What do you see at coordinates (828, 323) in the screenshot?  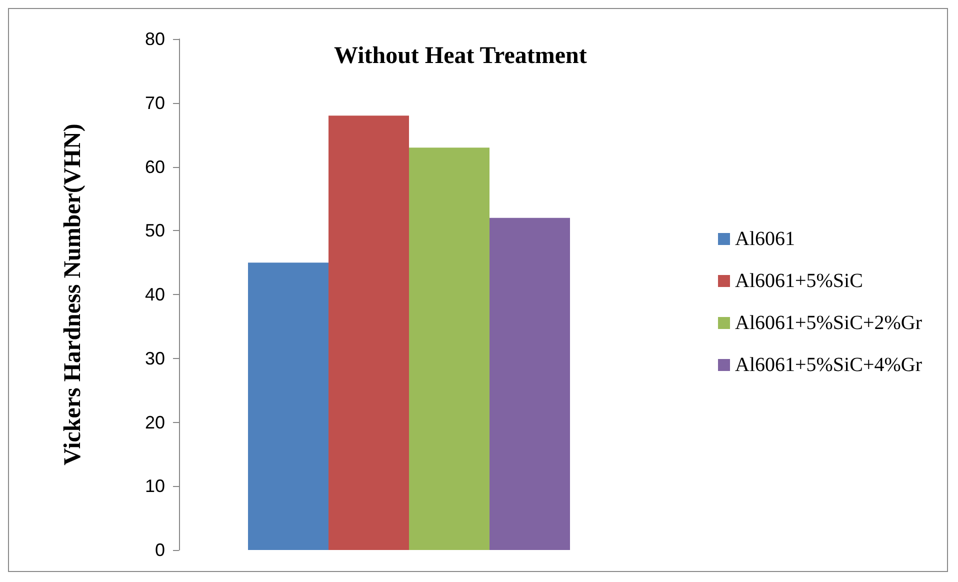 I see `legend-label: Al6061+5%SiC+2%Gr` at bounding box center [828, 323].